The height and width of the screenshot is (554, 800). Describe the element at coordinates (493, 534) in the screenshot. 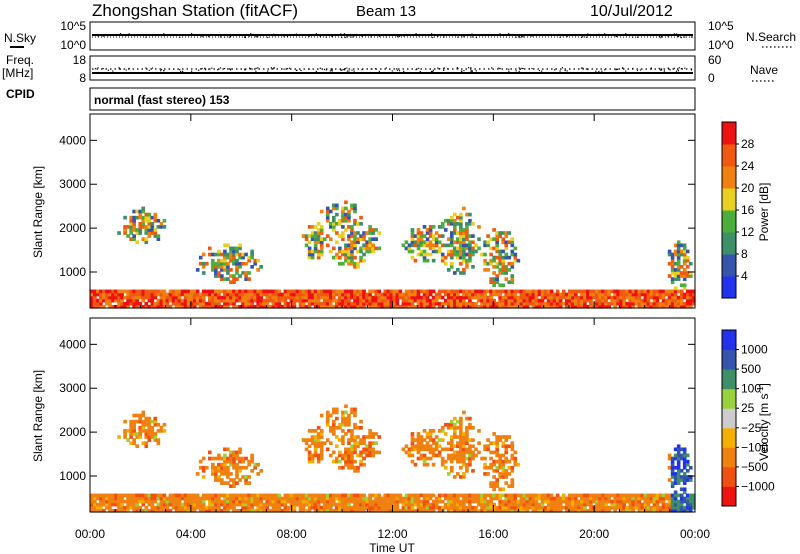

I see `x-tick-label: 16:00` at that location.